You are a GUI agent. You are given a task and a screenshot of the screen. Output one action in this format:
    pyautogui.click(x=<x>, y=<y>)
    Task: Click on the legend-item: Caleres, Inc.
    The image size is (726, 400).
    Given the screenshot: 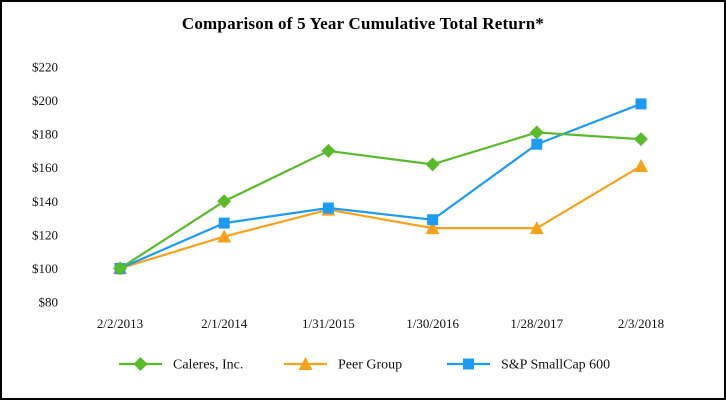 What is the action you would take?
    pyautogui.click(x=181, y=365)
    